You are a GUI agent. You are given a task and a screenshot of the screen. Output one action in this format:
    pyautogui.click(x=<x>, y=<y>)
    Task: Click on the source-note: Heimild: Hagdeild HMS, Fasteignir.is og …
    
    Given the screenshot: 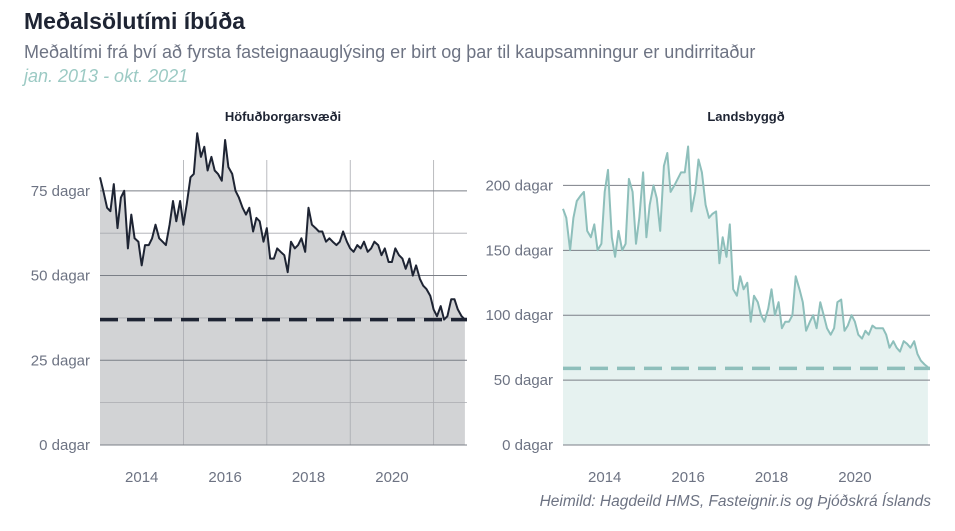 What is the action you would take?
    pyautogui.click(x=735, y=501)
    